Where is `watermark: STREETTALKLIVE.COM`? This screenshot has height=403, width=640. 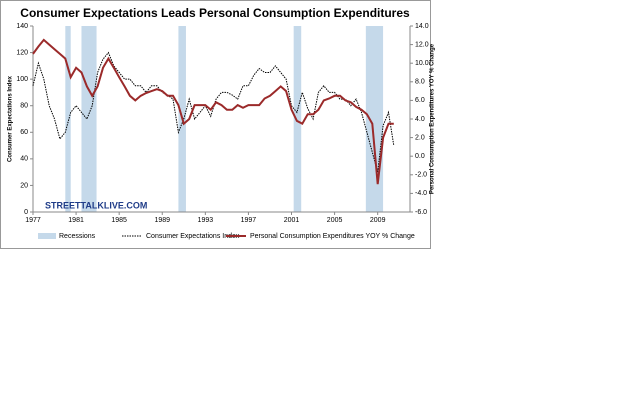 watermark: STREETTALKLIVE.COM is located at coordinates (96, 205).